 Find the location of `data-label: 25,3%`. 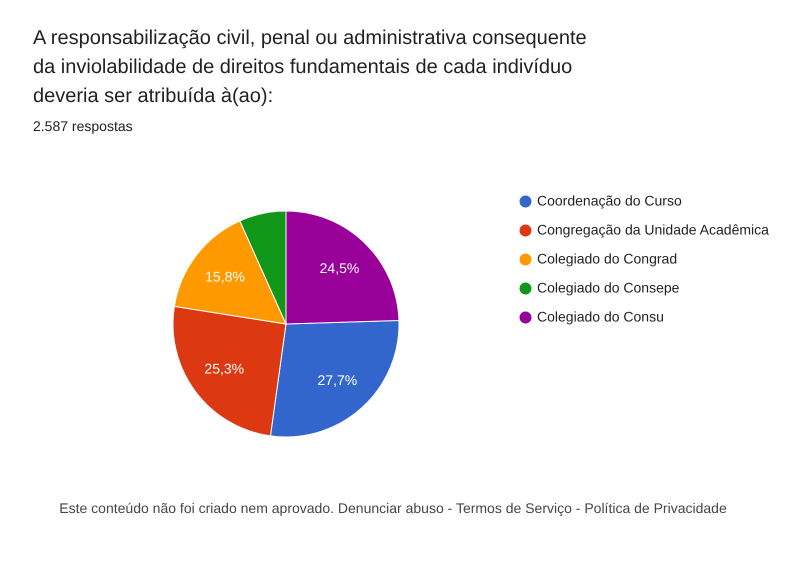

data-label: 25,3% is located at coordinates (224, 368).